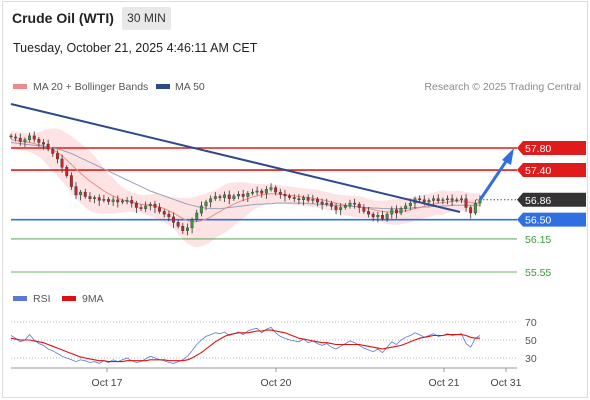 The height and width of the screenshot is (400, 590). What do you see at coordinates (531, 359) in the screenshot?
I see `rsi-tick-label: 30` at bounding box center [531, 359].